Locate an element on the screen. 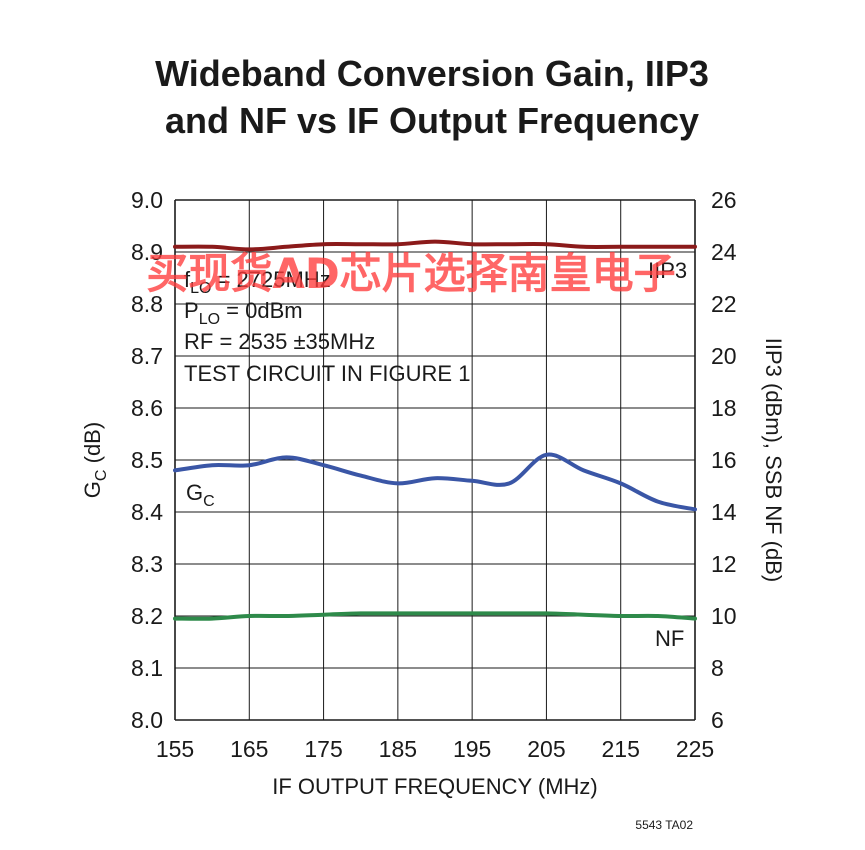 The image size is (865, 850). x-tick-label: 165 is located at coordinates (249, 749).